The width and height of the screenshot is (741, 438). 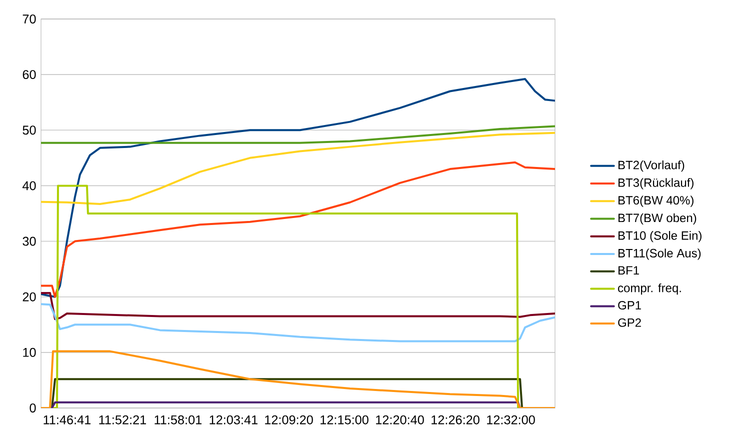 What do you see at coordinates (29, 185) in the screenshot?
I see `y-tick-label: 40` at bounding box center [29, 185].